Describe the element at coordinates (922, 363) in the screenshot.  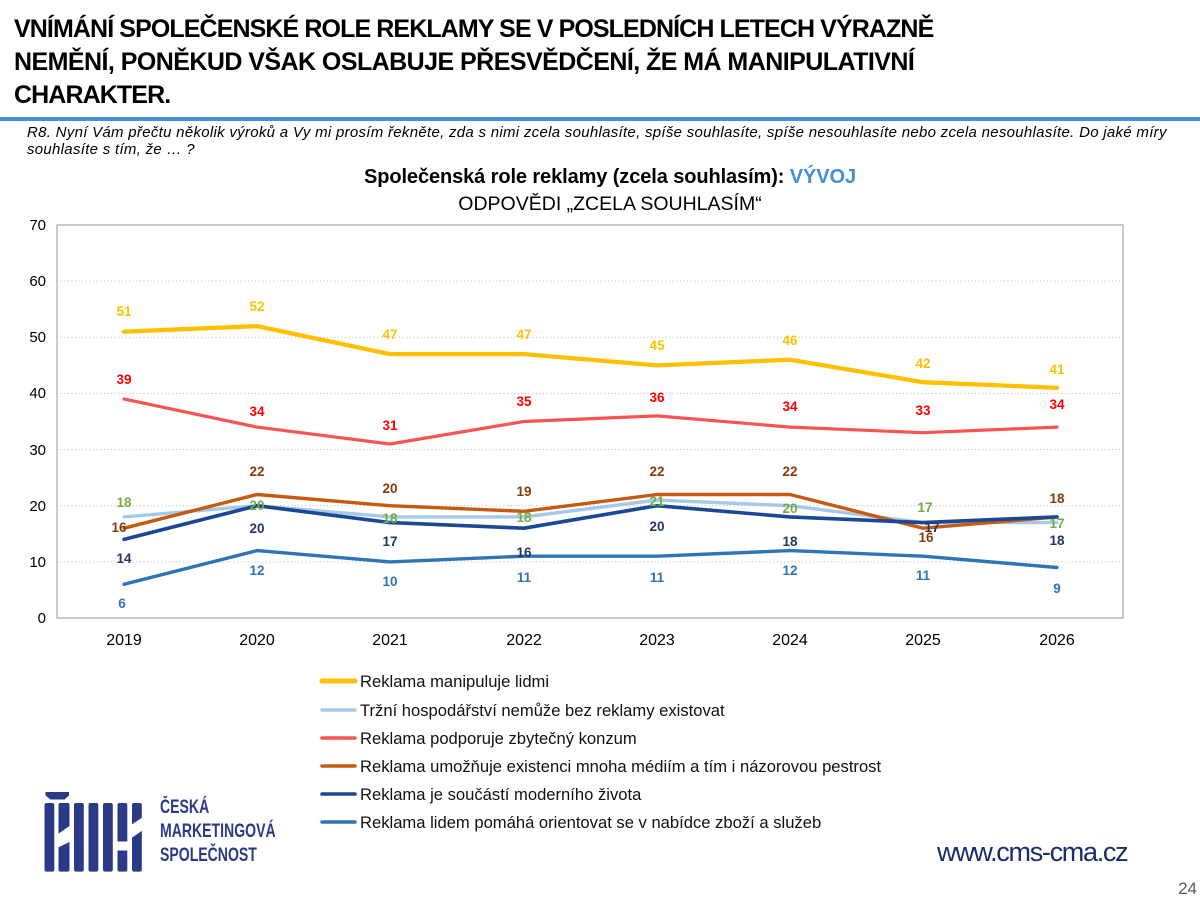
I see `svg-text: 42` at that location.